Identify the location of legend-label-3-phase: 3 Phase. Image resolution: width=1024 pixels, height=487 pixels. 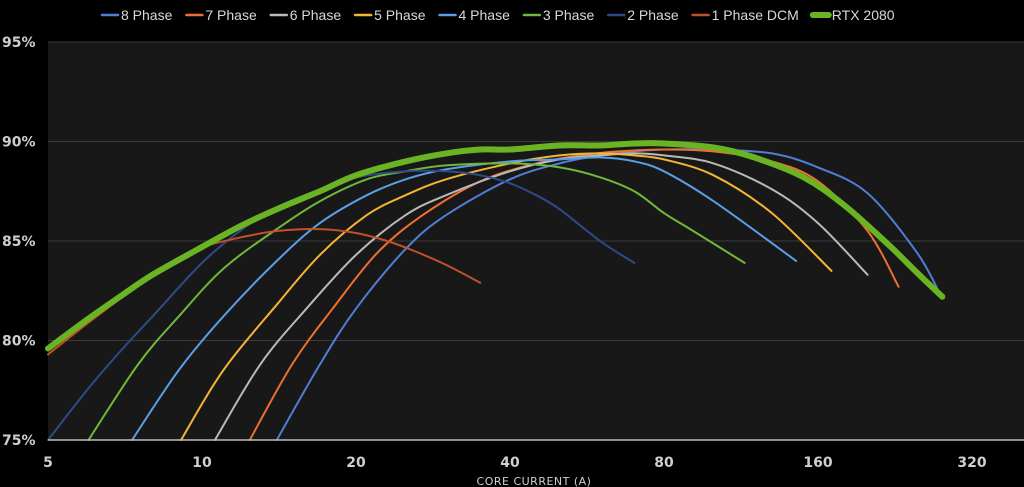
(569, 15).